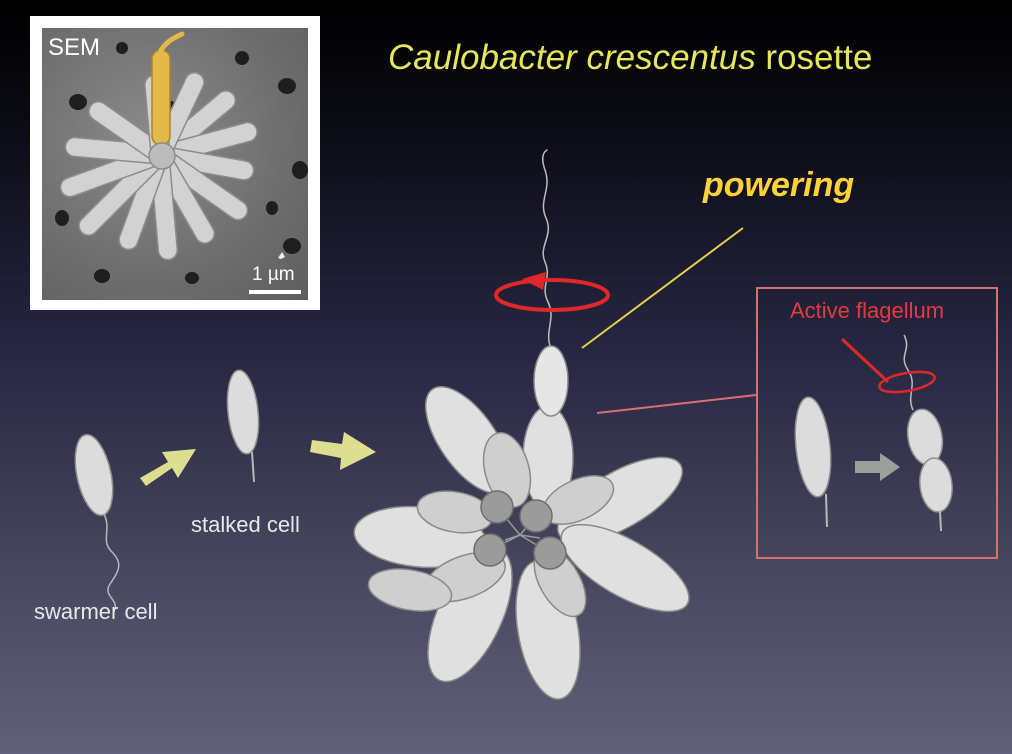  Describe the element at coordinates (779, 185) in the screenshot. I see `powering-label: powering` at that location.